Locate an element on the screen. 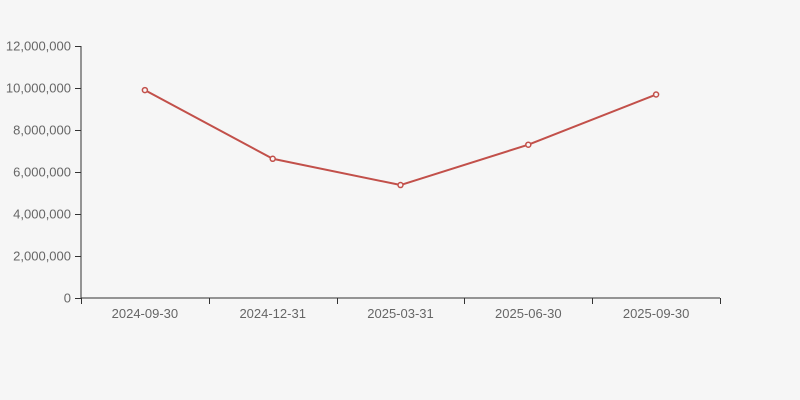  y-axis-tick-label: 12,000,000 is located at coordinates (38, 46).